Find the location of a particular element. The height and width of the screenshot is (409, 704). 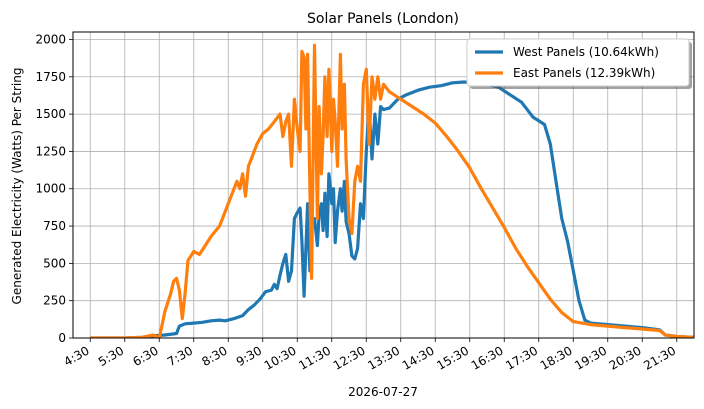

x-tick-label: 15:30 is located at coordinates (452, 357).